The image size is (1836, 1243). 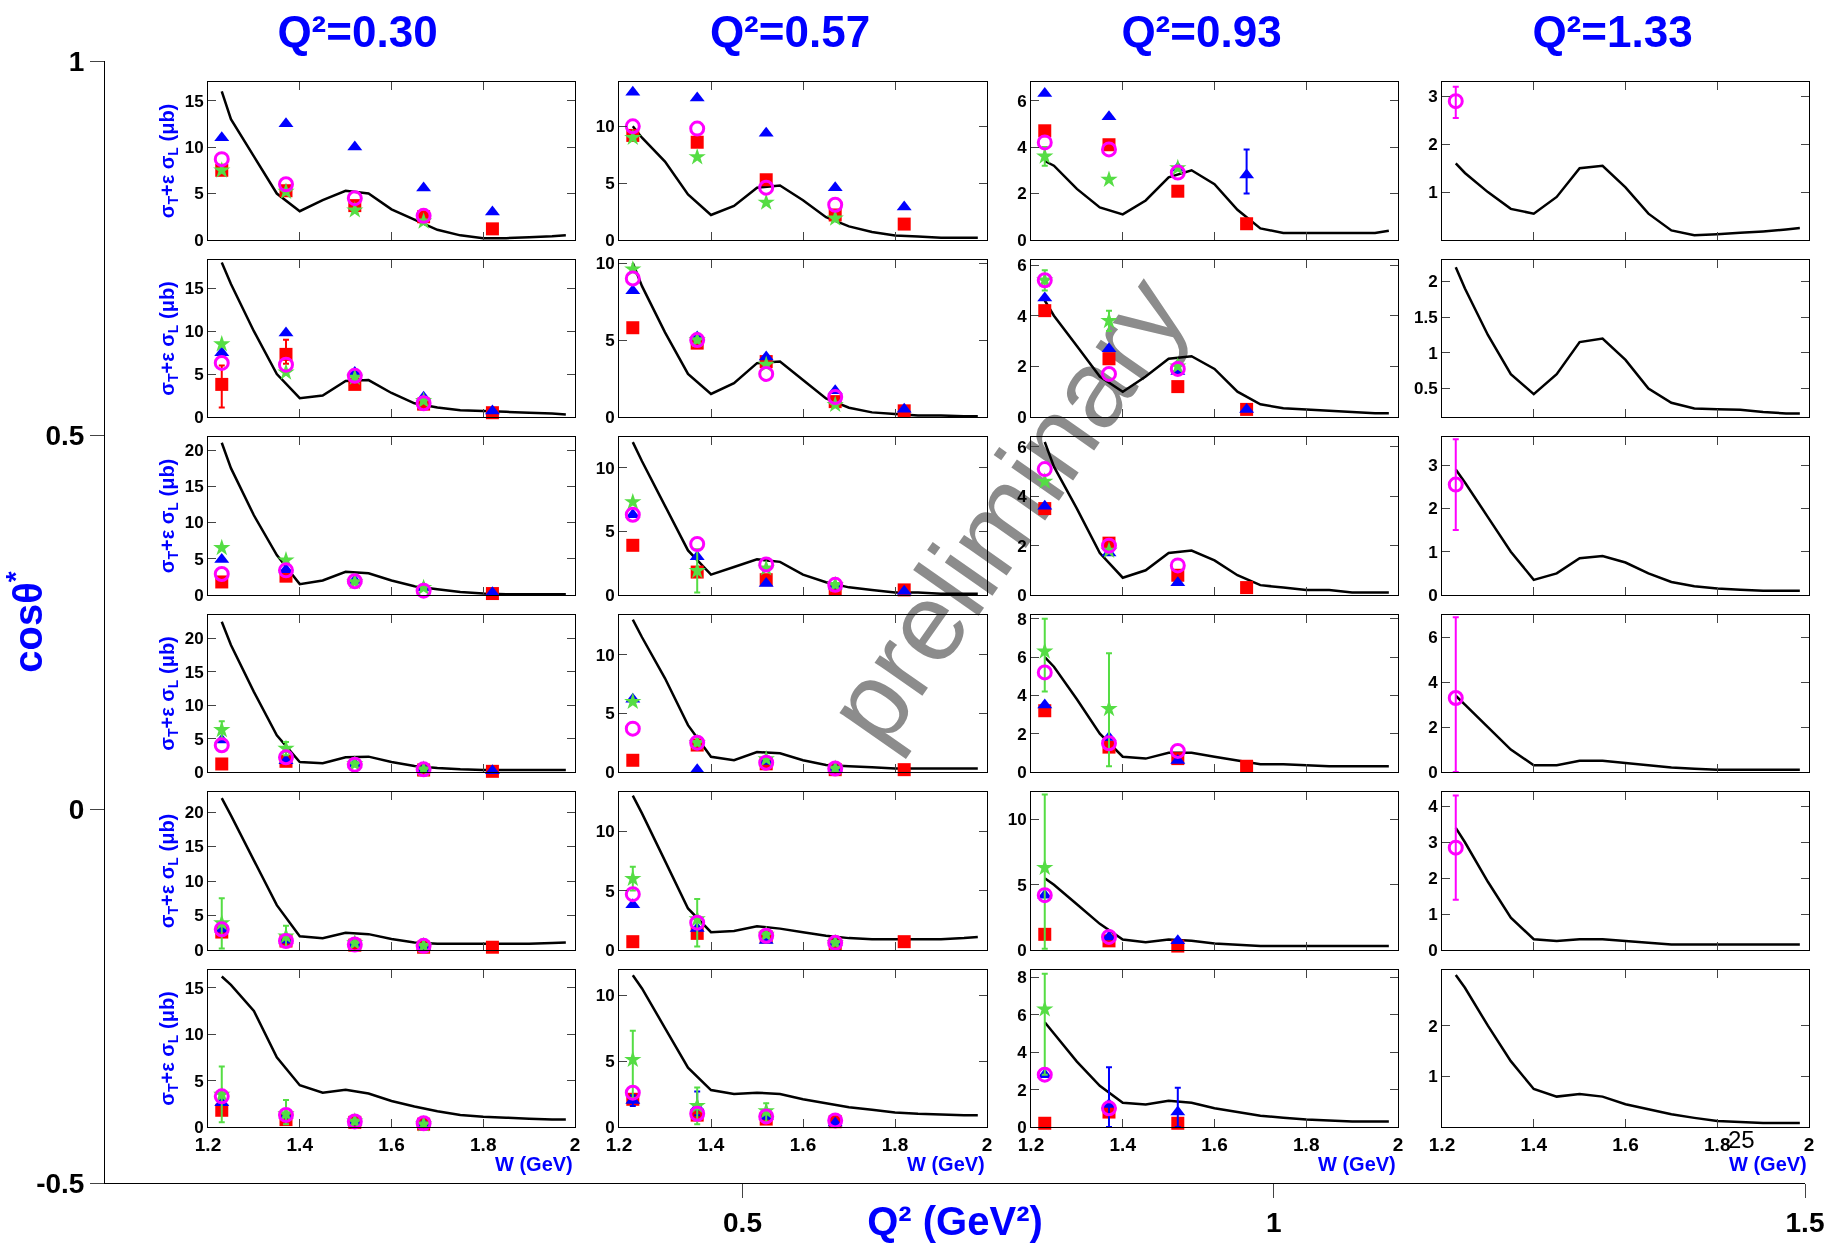 I want to click on chart-title: Q²=0.57, so click(x=790, y=31).